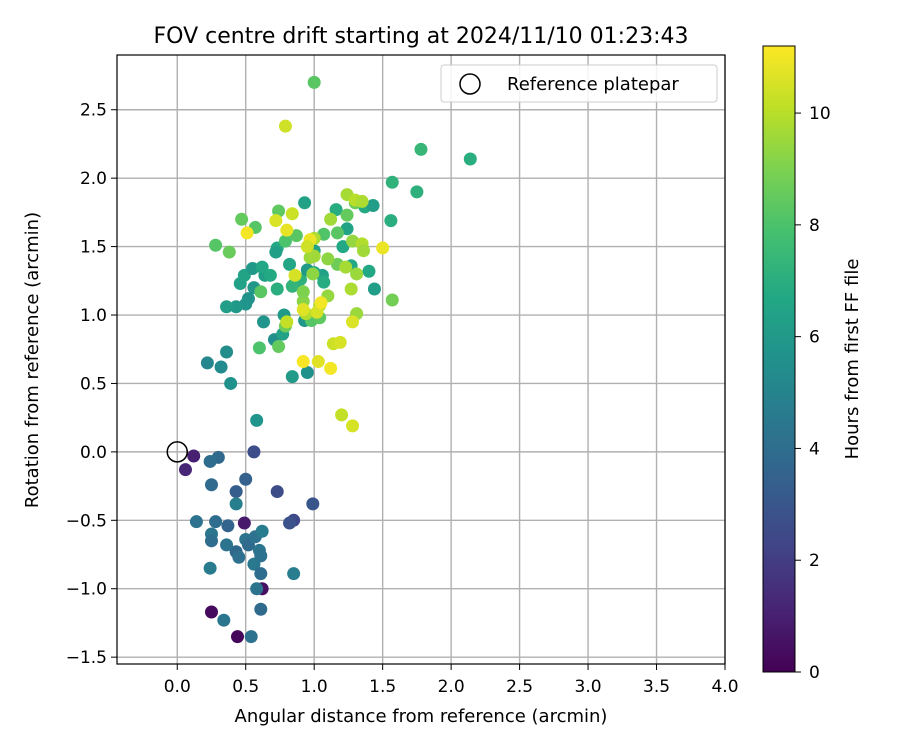  What do you see at coordinates (32, 360) in the screenshot?
I see `y-axis-label: Rotation from reference (arcmin)` at bounding box center [32, 360].